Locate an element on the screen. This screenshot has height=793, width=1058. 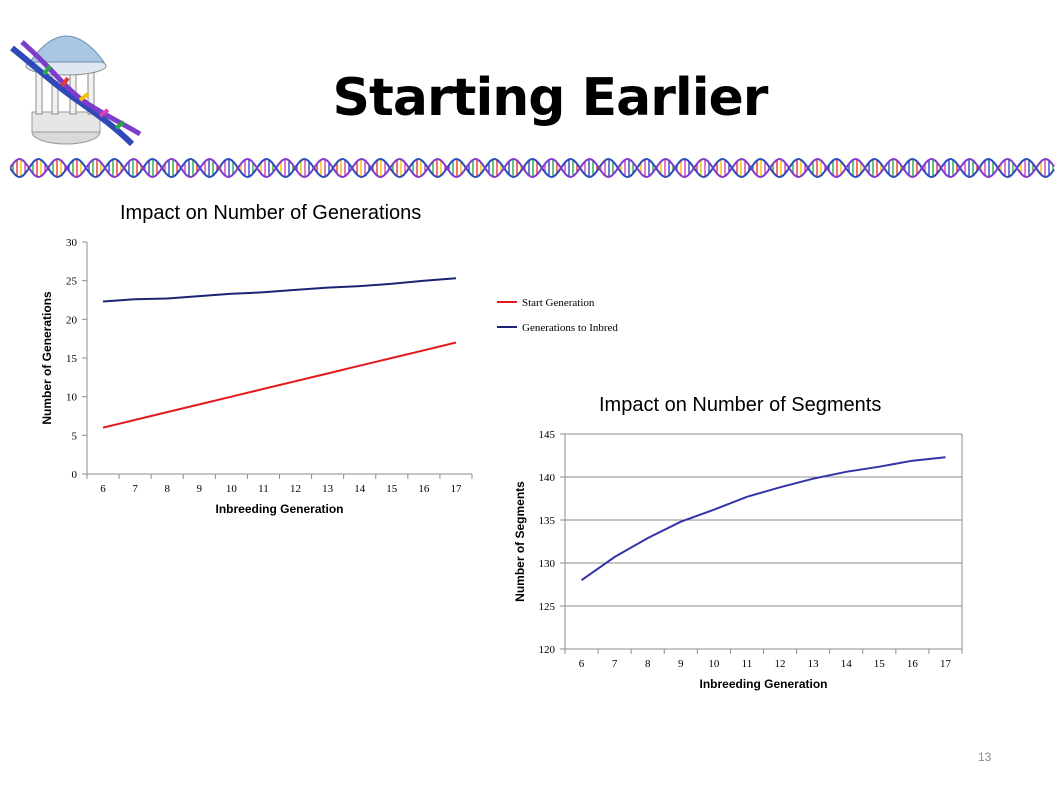
old-well-logo-graphic is located at coordinates (76, 91).